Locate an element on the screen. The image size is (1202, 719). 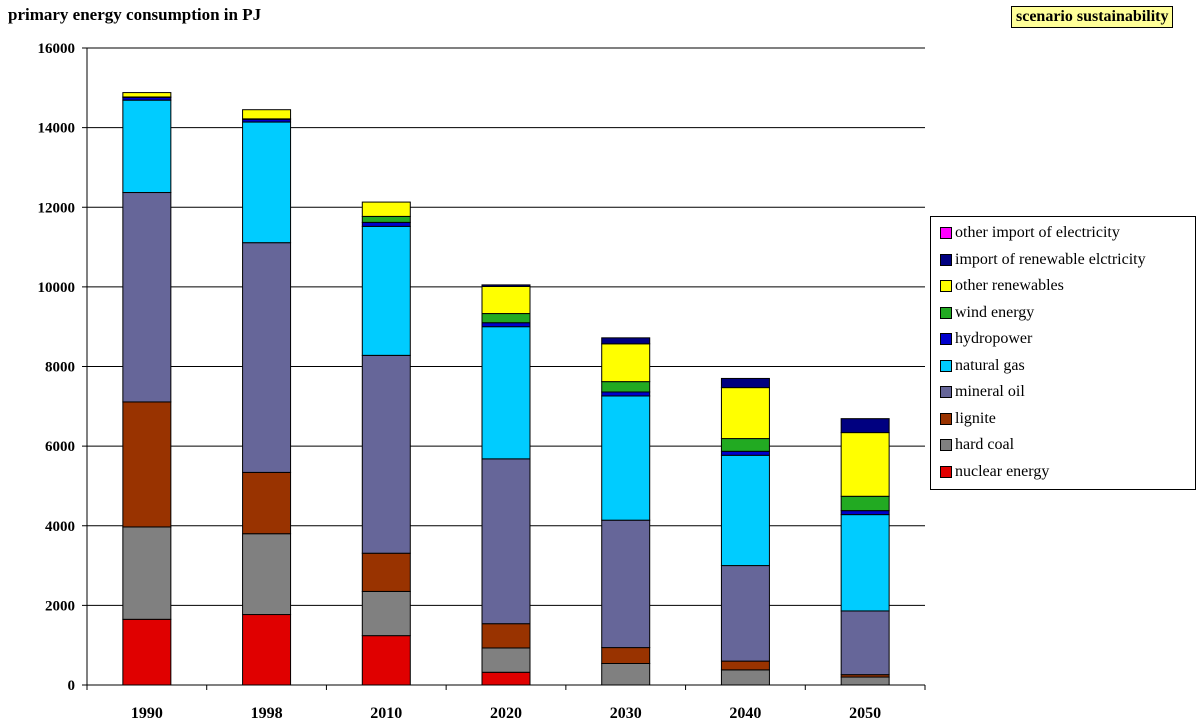
scenario-badge: scenario sustainability is located at coordinates (1092, 17).